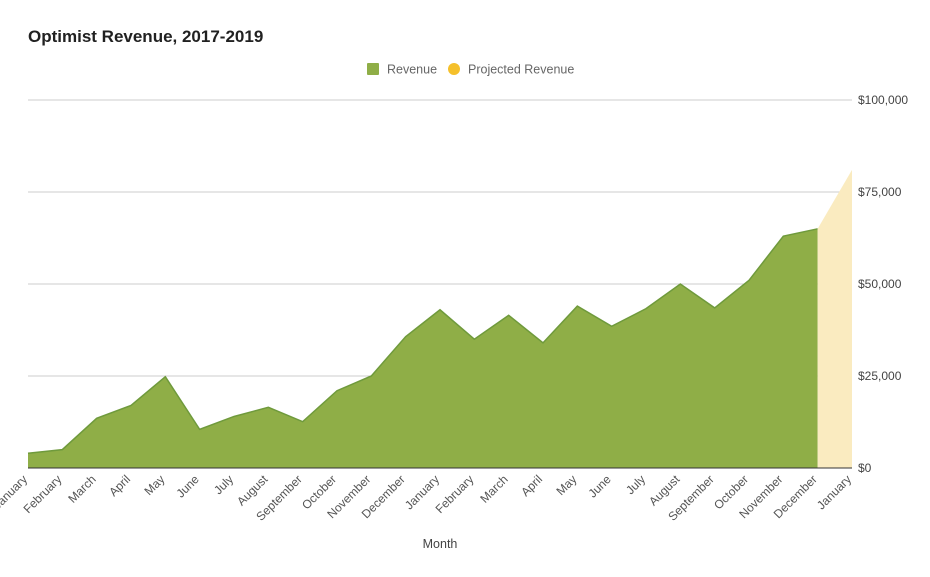 Image resolution: width=930 pixels, height=577 pixels. I want to click on legend-label-projected-revenue: Projected Revenue, so click(521, 70).